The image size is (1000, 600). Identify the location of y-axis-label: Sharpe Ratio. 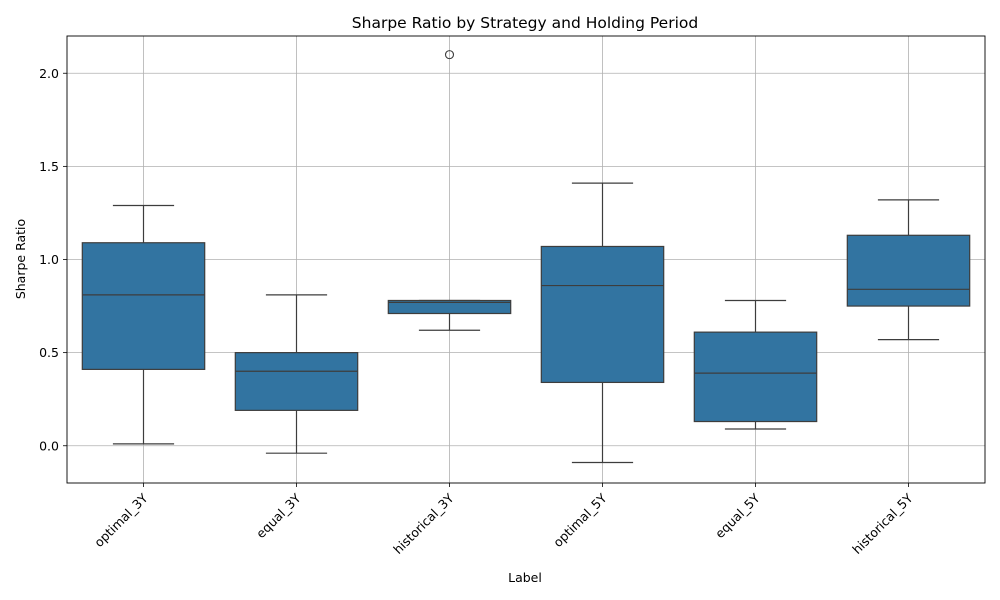
(20, 259).